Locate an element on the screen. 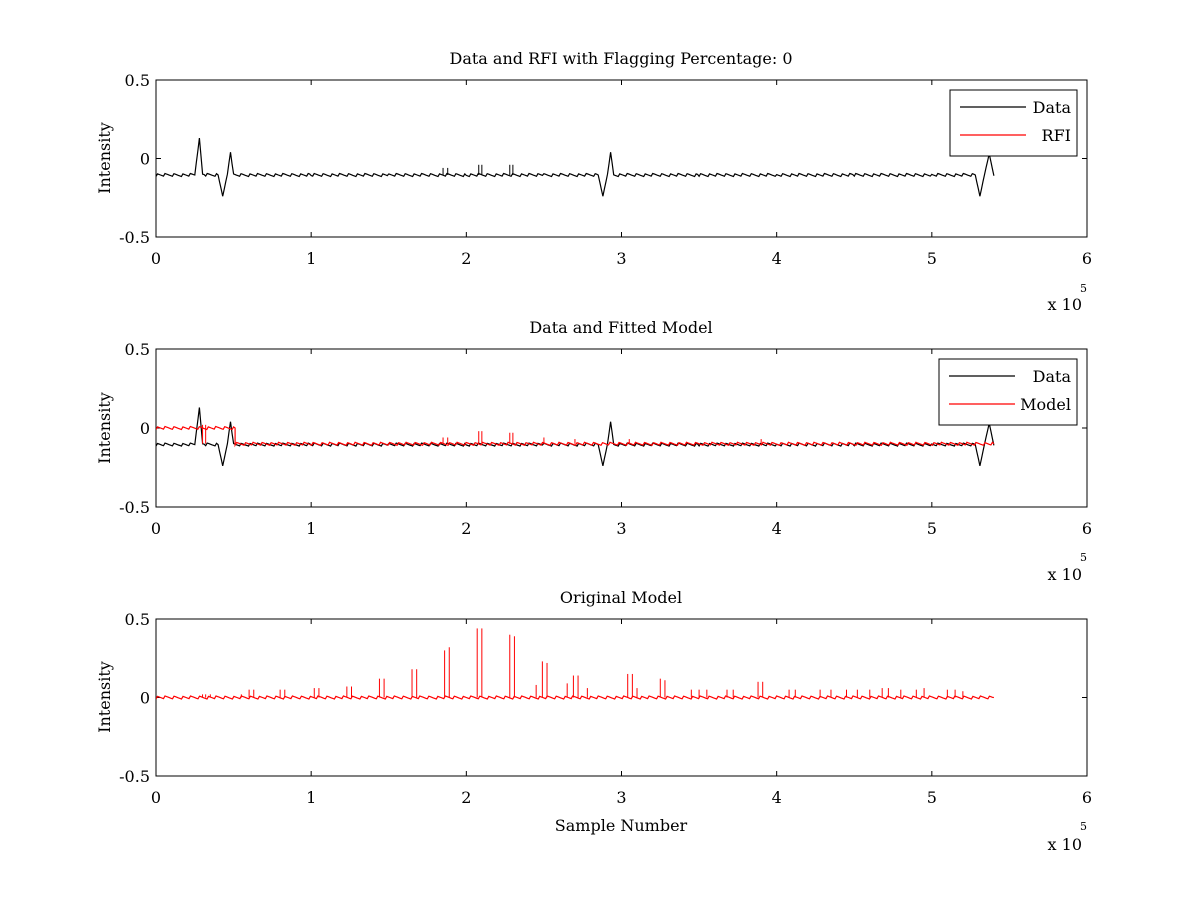 This screenshot has width=1200, height=900. series-data is located at coordinates (575, 167).